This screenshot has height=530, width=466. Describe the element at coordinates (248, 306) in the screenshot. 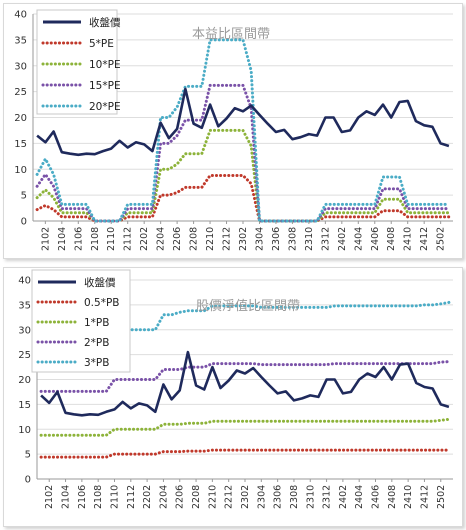

I see `chart-title: 股價淨值比區間帶` at that location.